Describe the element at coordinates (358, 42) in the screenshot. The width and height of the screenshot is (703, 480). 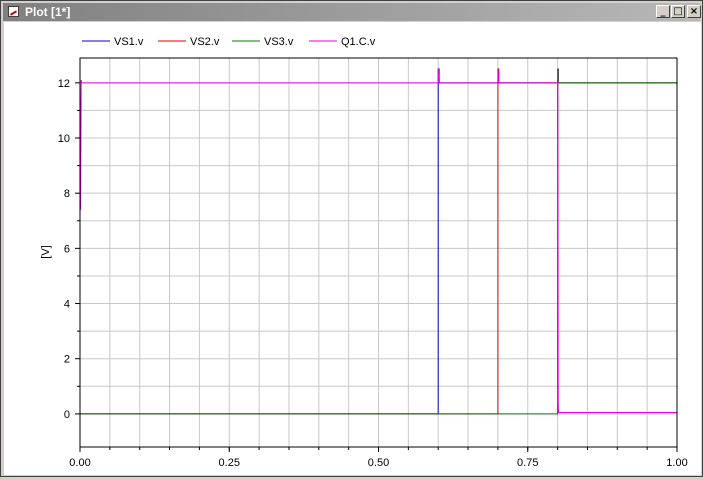
I see `legend-label: Q1.C.v` at that location.